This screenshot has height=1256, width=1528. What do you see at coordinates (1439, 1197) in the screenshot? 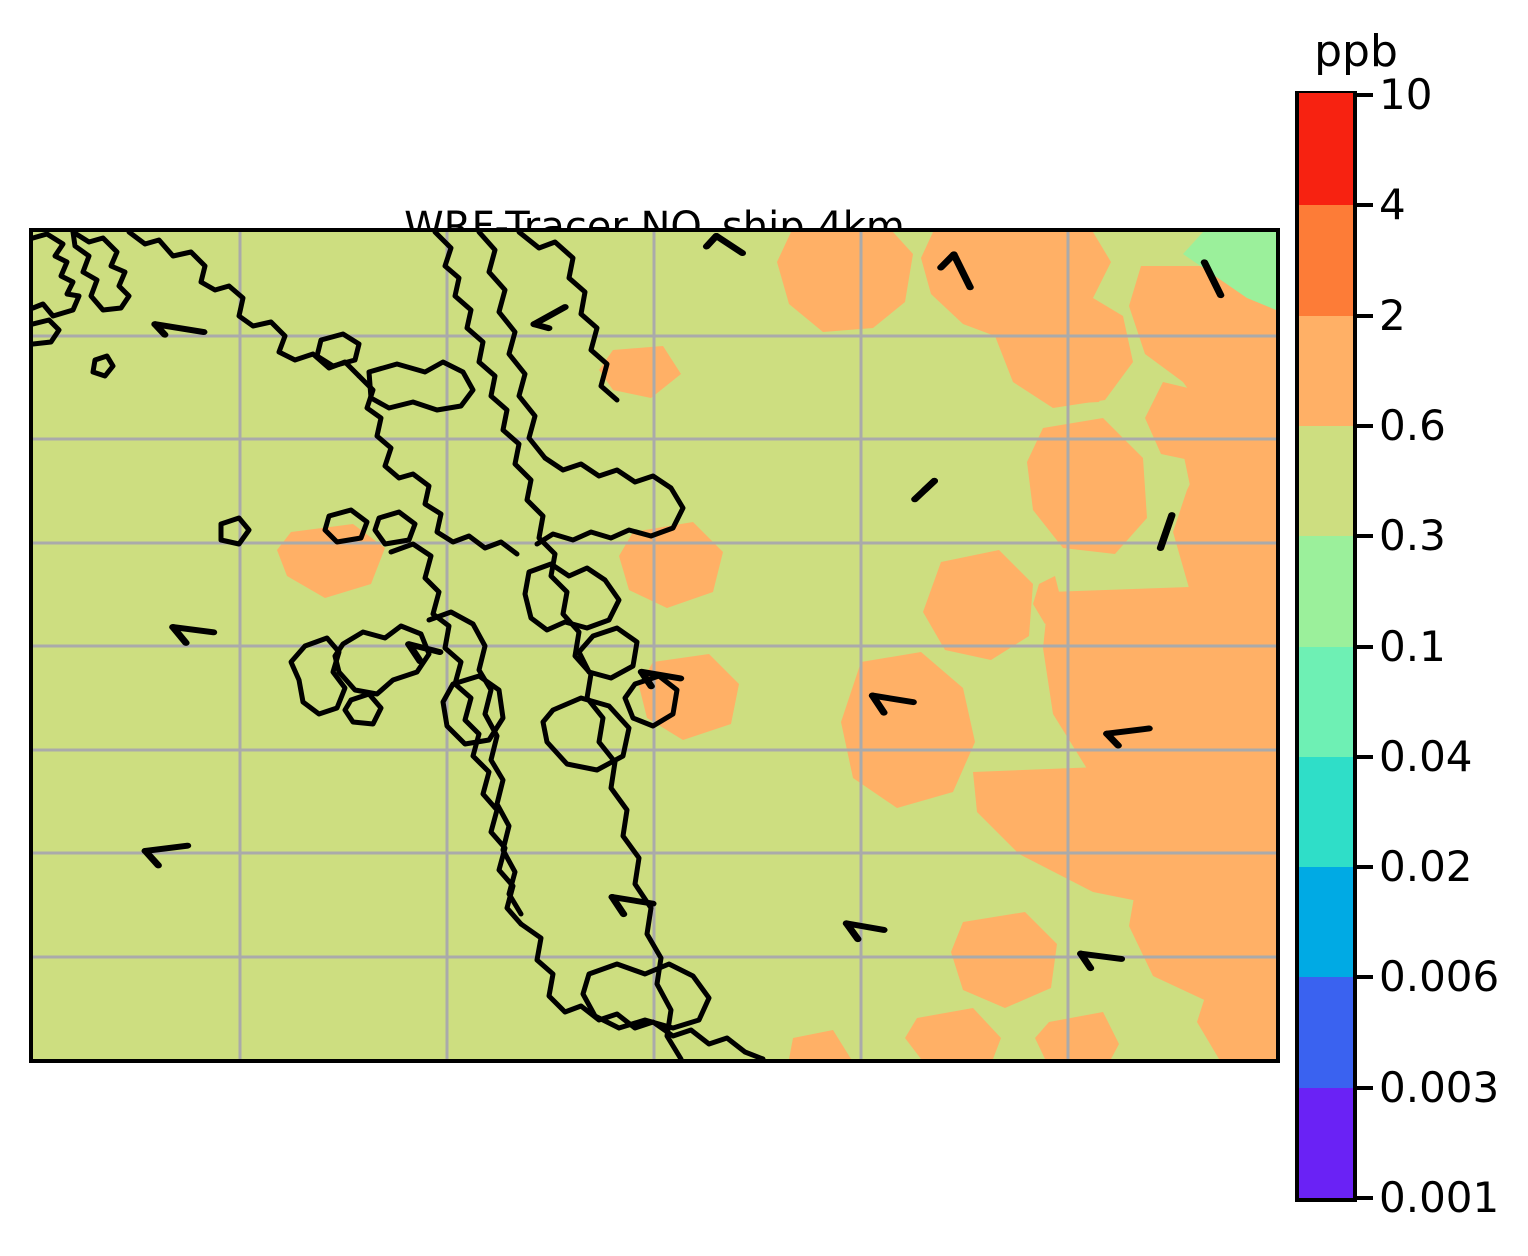
I see `colorbar-tick-label: 0.001` at bounding box center [1439, 1197].